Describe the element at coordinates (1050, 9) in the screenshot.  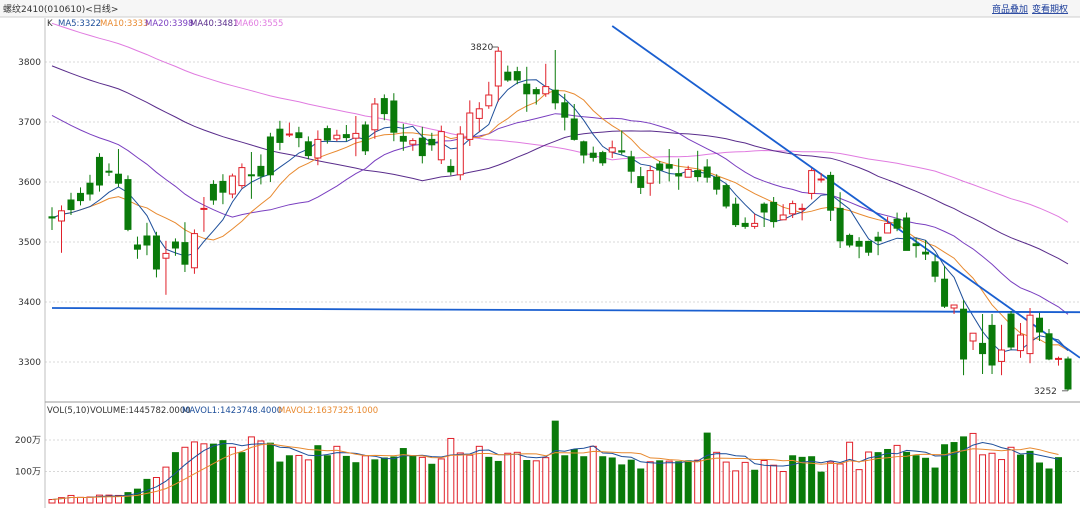
I see `view-options-link: 变看期权` at that location.